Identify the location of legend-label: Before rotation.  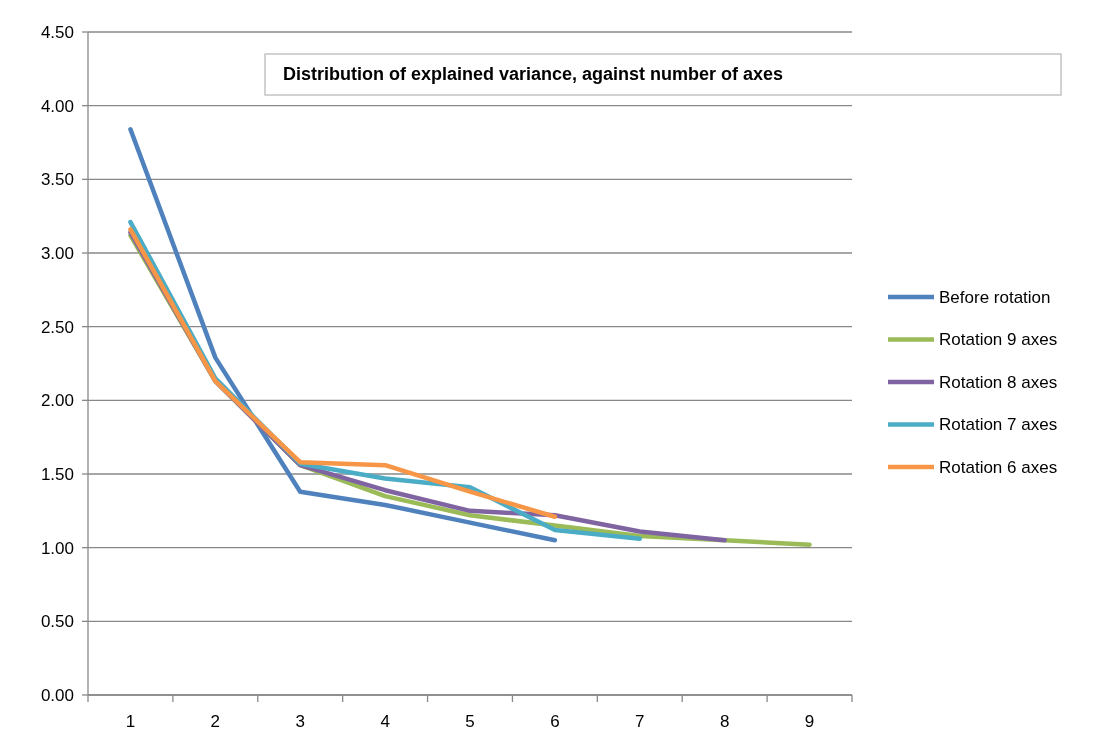
(995, 297).